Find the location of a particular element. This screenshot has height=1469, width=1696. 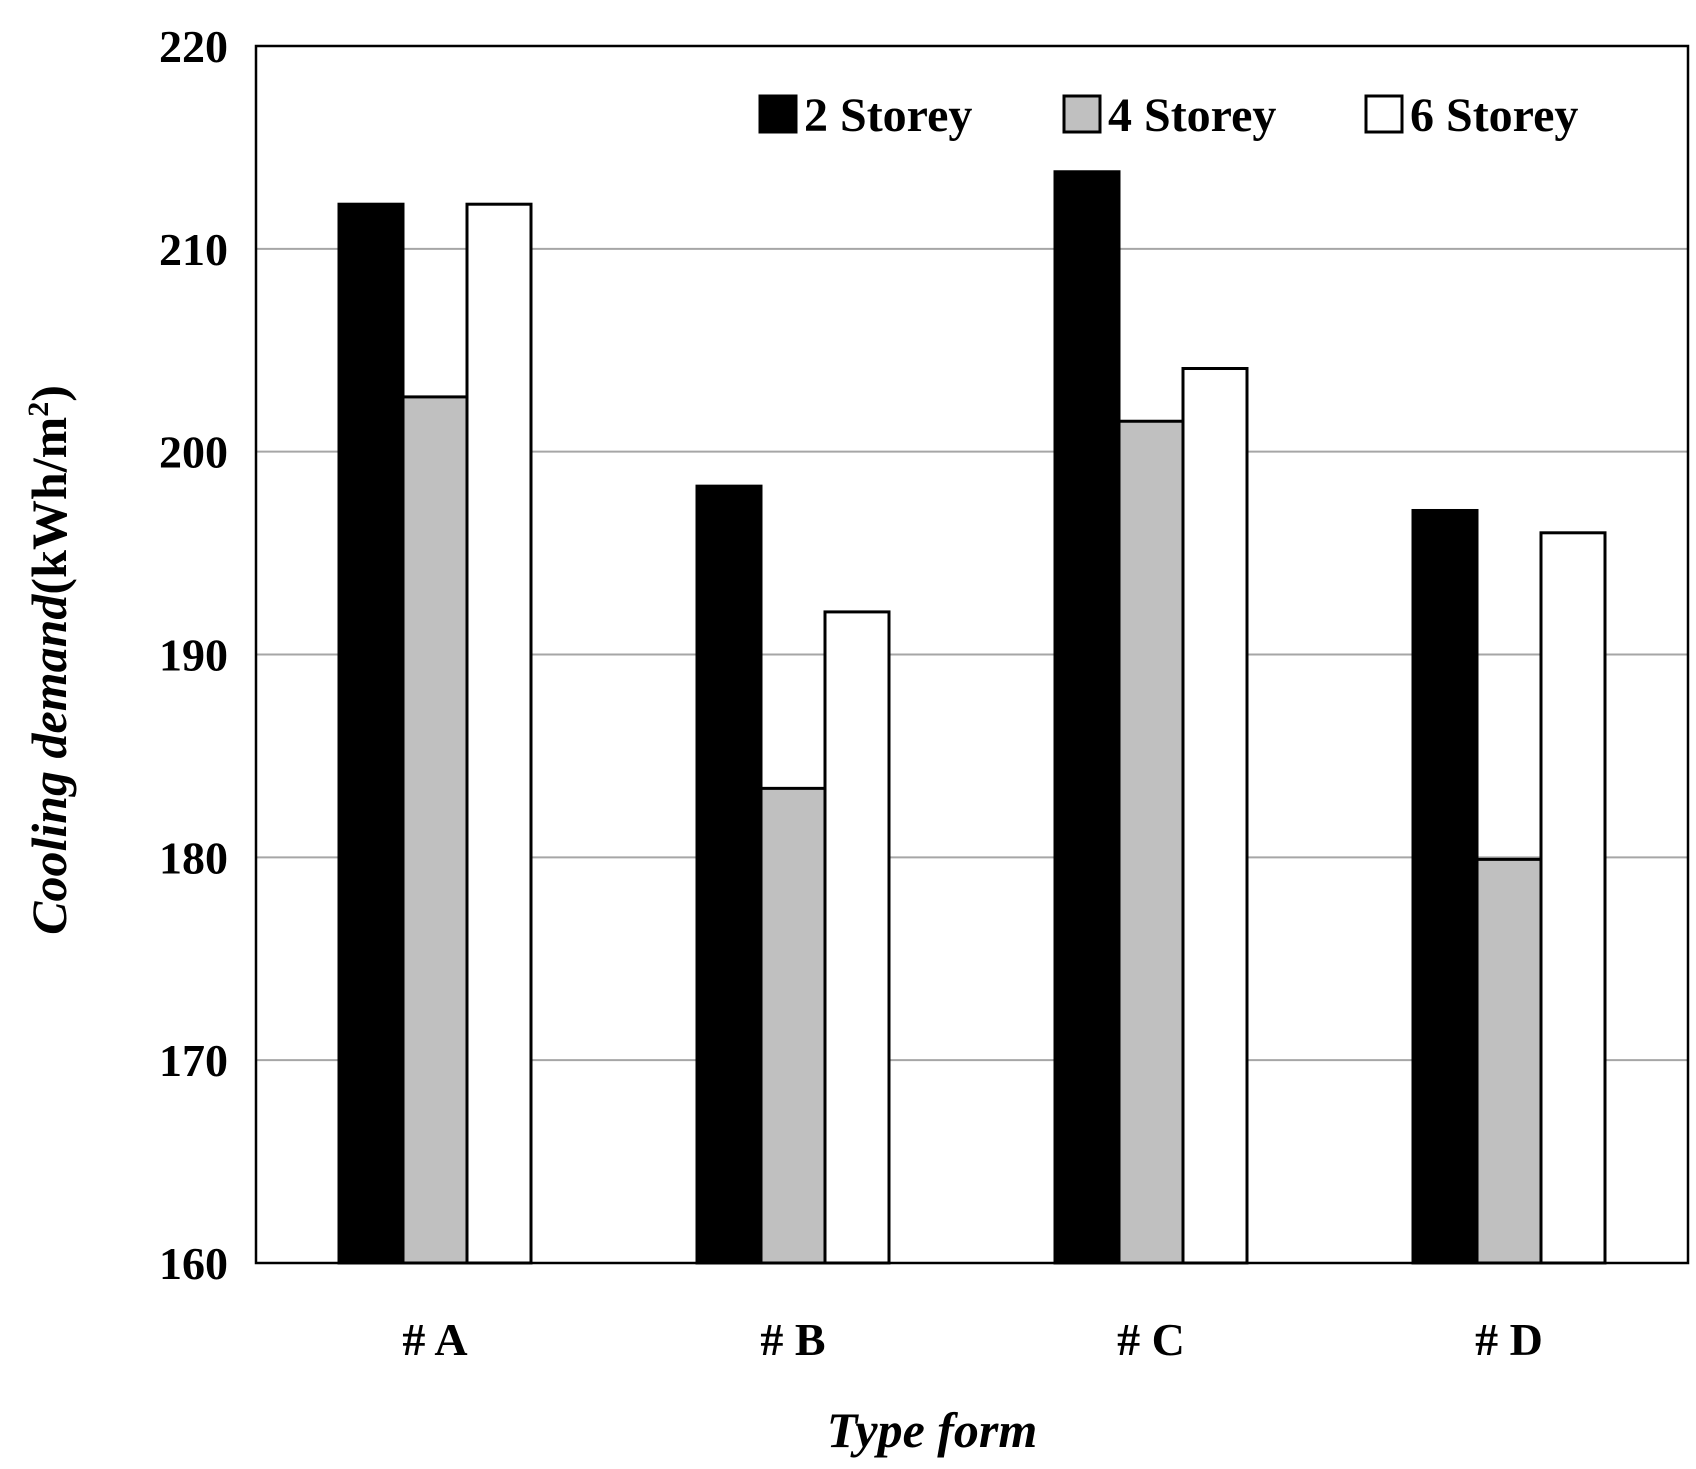

x-tick-label: # D is located at coordinates (1509, 1339).